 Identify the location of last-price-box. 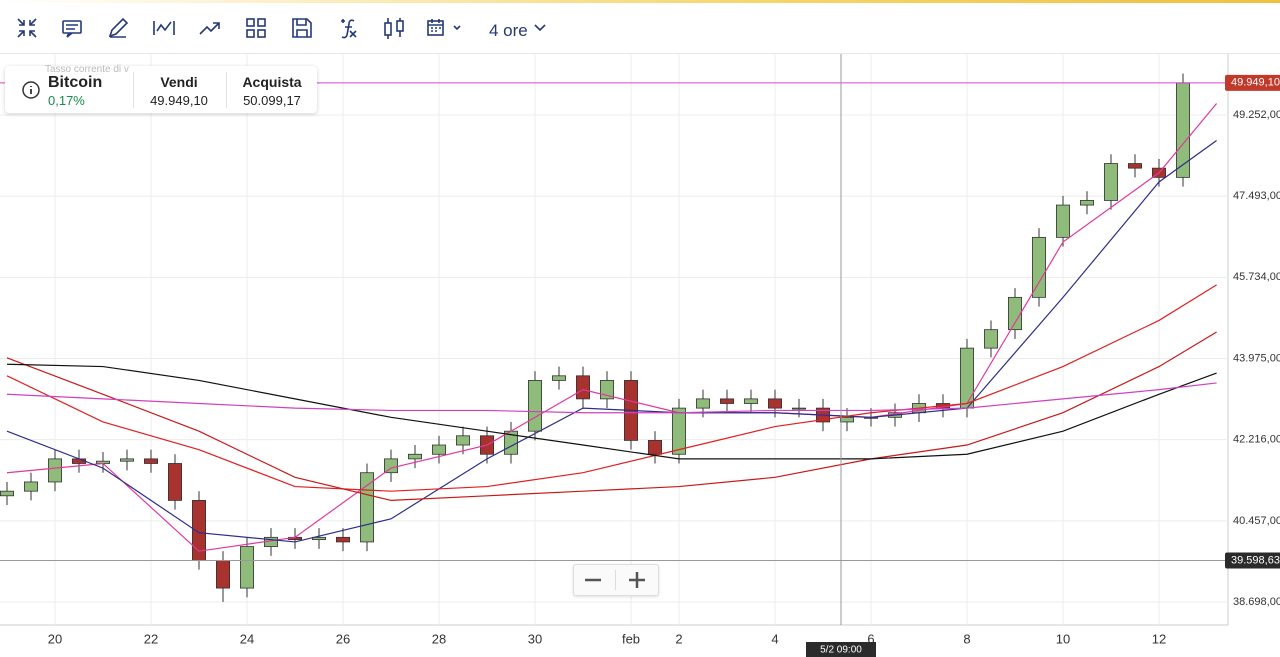
(1252, 82).